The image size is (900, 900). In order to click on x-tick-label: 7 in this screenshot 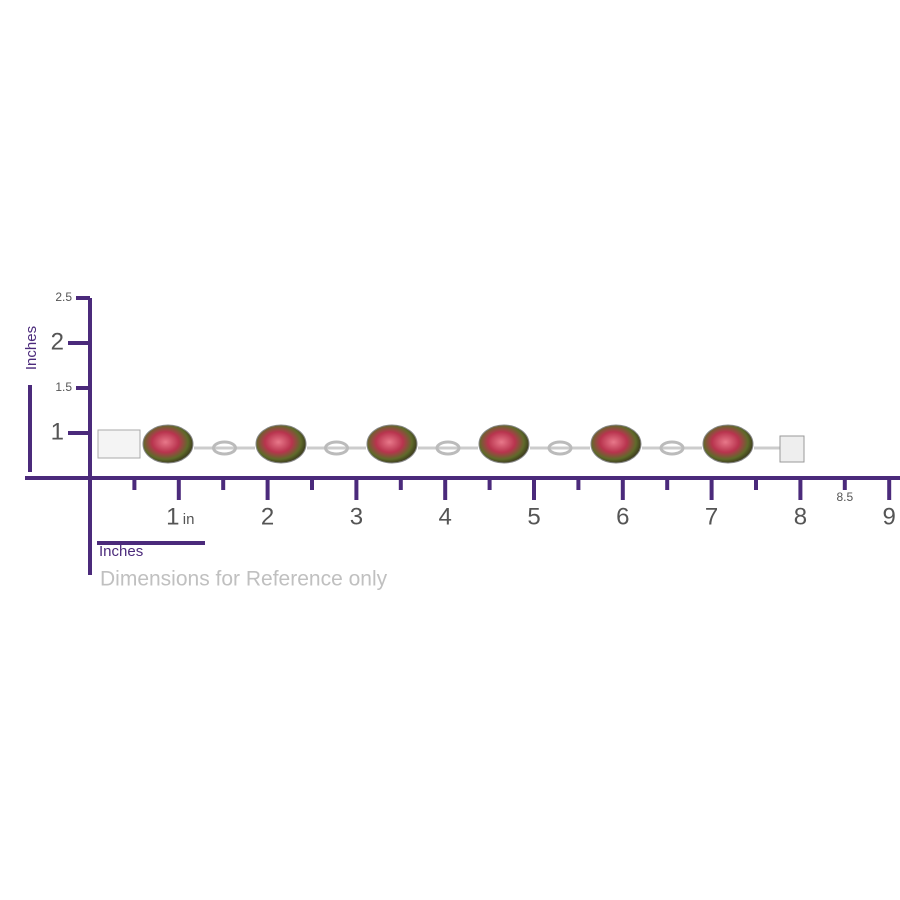, I will do `click(711, 516)`.